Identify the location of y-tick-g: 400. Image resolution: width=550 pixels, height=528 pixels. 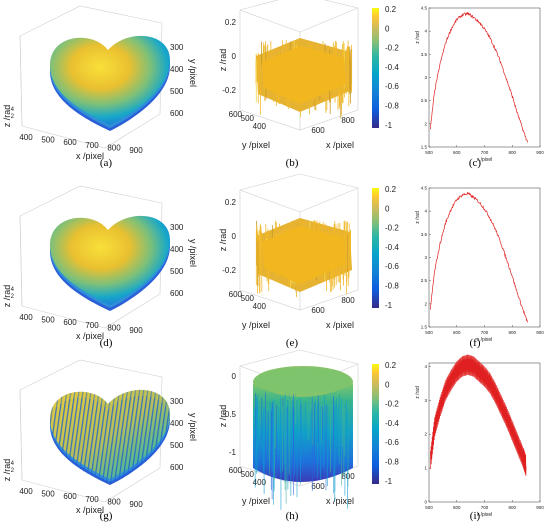
(177, 423).